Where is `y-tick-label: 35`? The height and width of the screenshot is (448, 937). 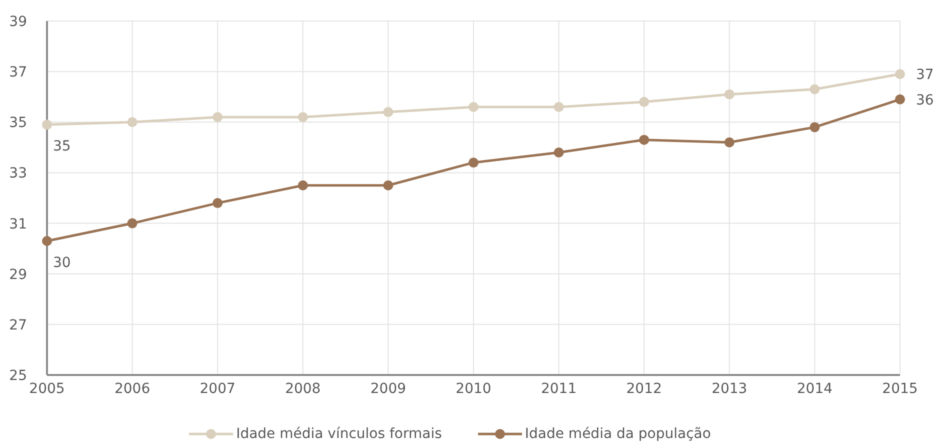
y-tick-label: 35 is located at coordinates (18, 123).